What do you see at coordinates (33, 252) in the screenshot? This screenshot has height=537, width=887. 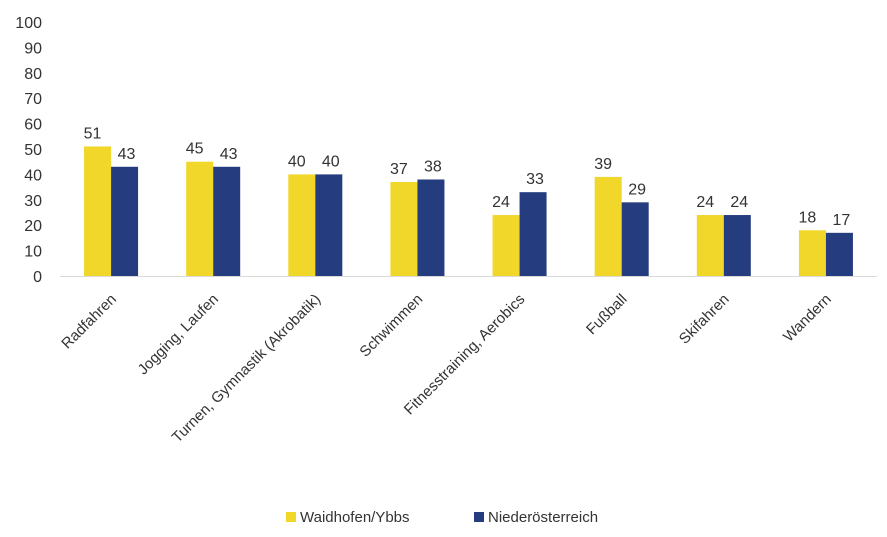 I see `y-tick-label: 10` at bounding box center [33, 252].